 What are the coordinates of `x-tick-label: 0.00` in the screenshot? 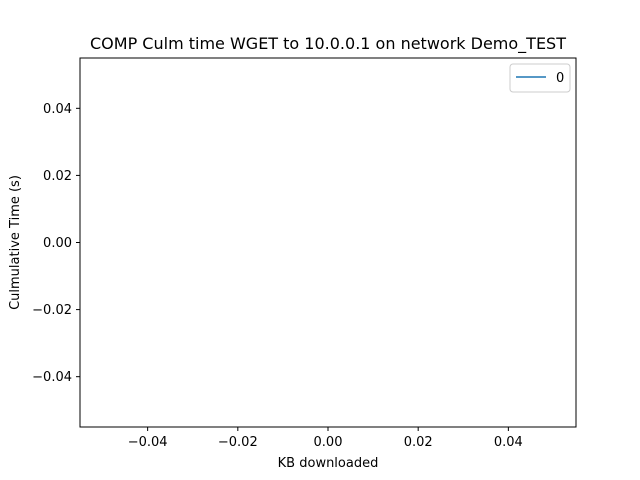 It's located at (328, 442).